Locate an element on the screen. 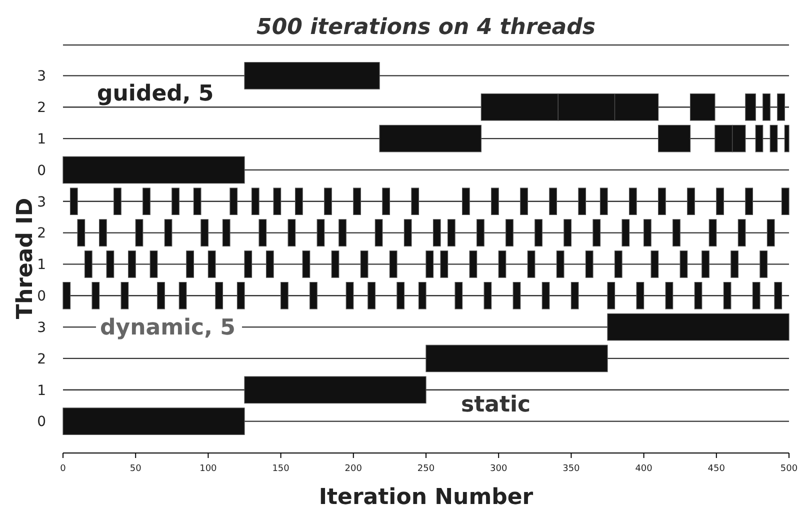 This screenshot has width=798, height=514. x-tick-label: 150 is located at coordinates (281, 469).